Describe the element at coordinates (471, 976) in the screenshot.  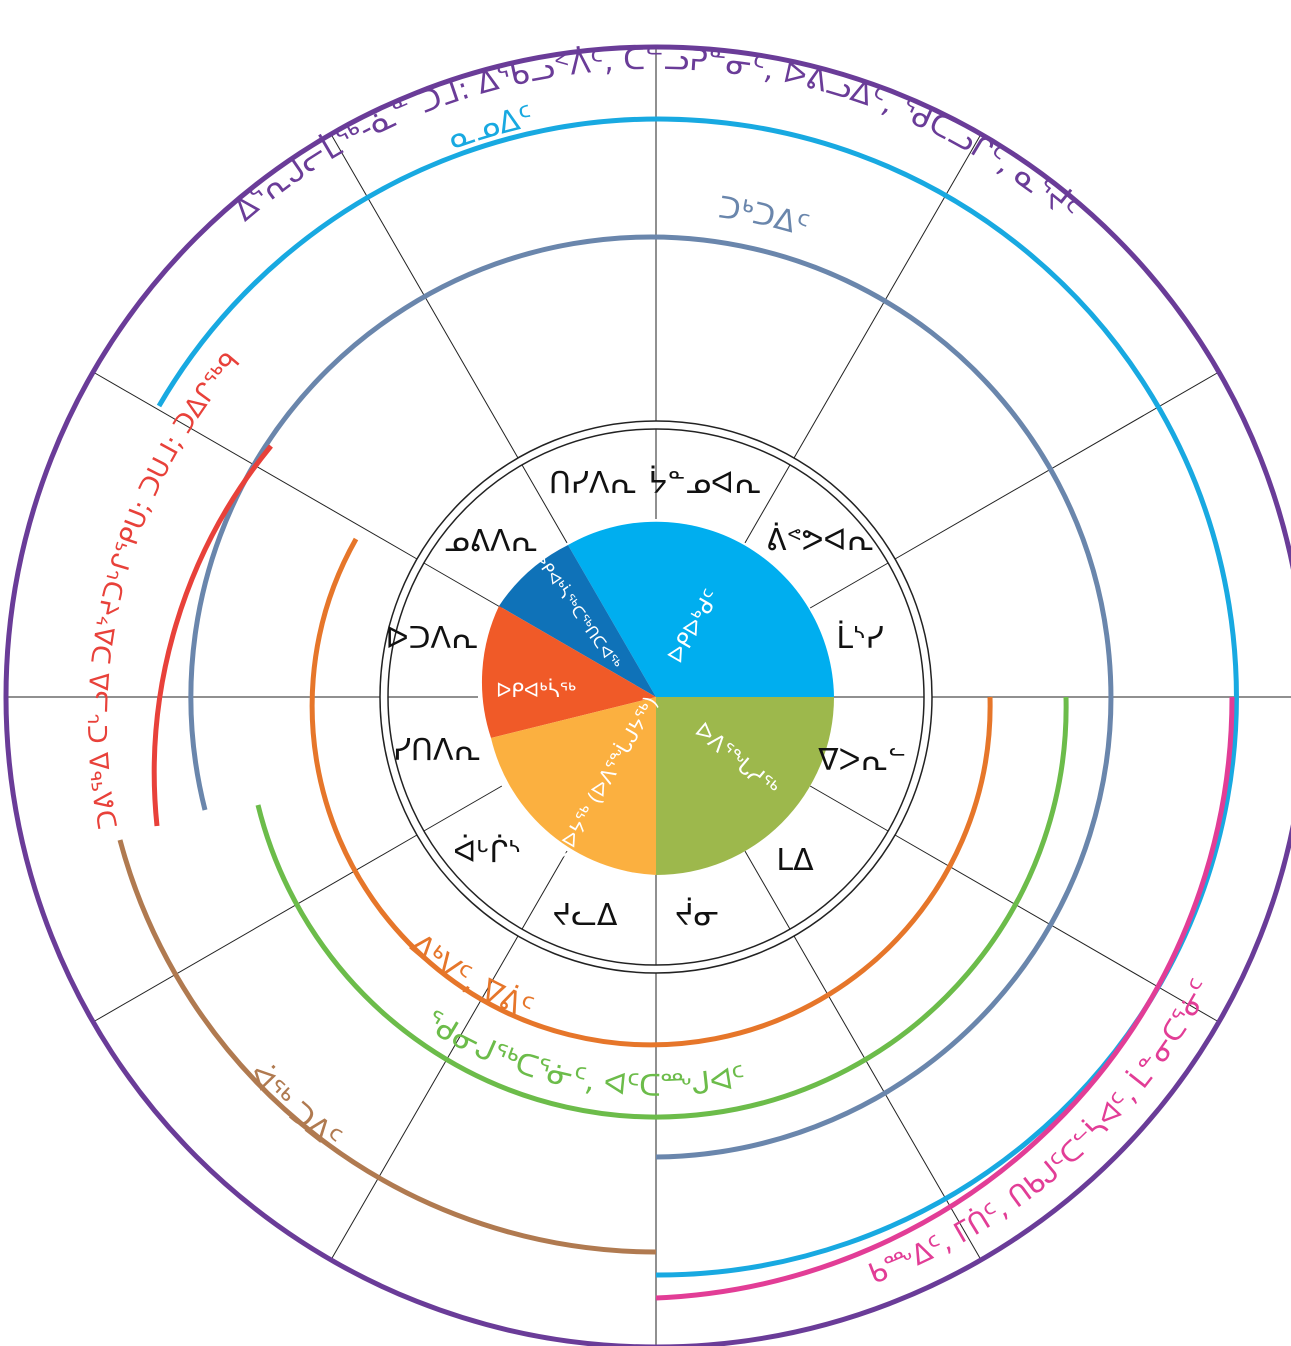
I see `orange-ring-label: ᐃᒃᐯᑦ, ᐁᕖᑦ` at that location.